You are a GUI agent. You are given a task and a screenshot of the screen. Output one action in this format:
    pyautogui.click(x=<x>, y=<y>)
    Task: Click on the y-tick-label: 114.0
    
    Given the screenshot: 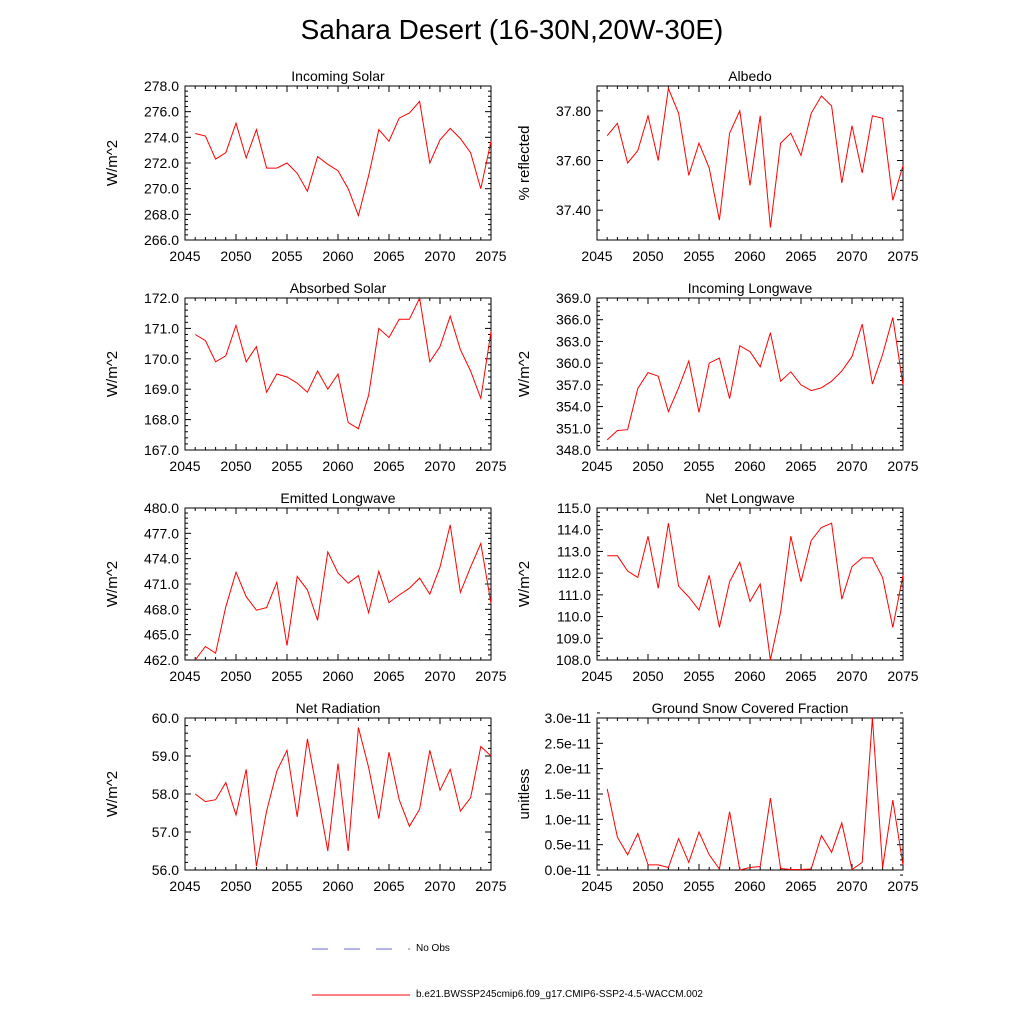 What is the action you would take?
    pyautogui.click(x=574, y=530)
    